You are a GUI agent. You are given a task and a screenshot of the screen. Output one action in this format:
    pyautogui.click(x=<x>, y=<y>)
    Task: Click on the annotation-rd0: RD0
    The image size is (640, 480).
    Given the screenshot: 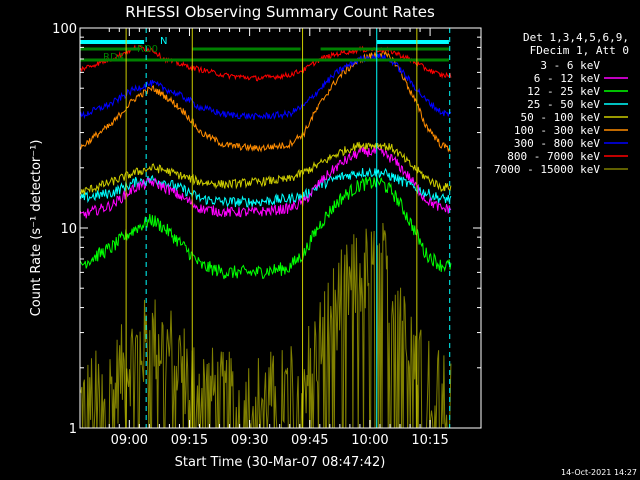 What is the action you would take?
    pyautogui.click(x=147, y=49)
    